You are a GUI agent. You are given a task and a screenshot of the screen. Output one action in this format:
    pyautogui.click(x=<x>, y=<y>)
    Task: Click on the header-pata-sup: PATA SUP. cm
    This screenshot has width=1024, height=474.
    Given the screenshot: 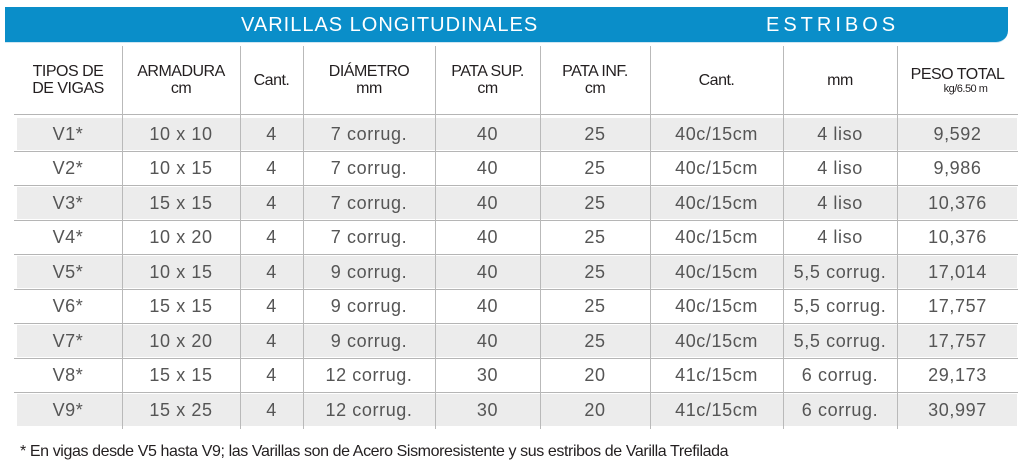 What is the action you would take?
    pyautogui.click(x=487, y=80)
    